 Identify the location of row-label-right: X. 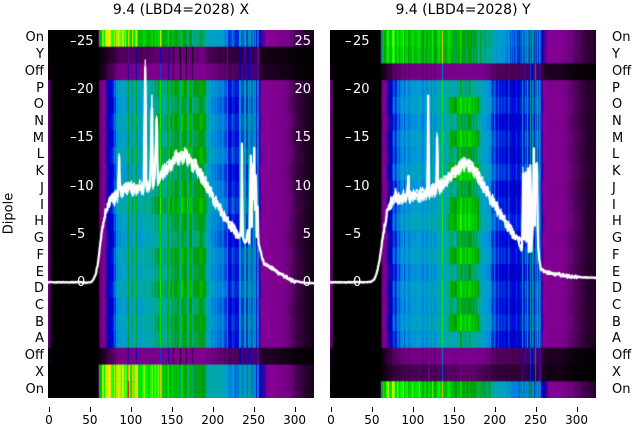
(616, 372).